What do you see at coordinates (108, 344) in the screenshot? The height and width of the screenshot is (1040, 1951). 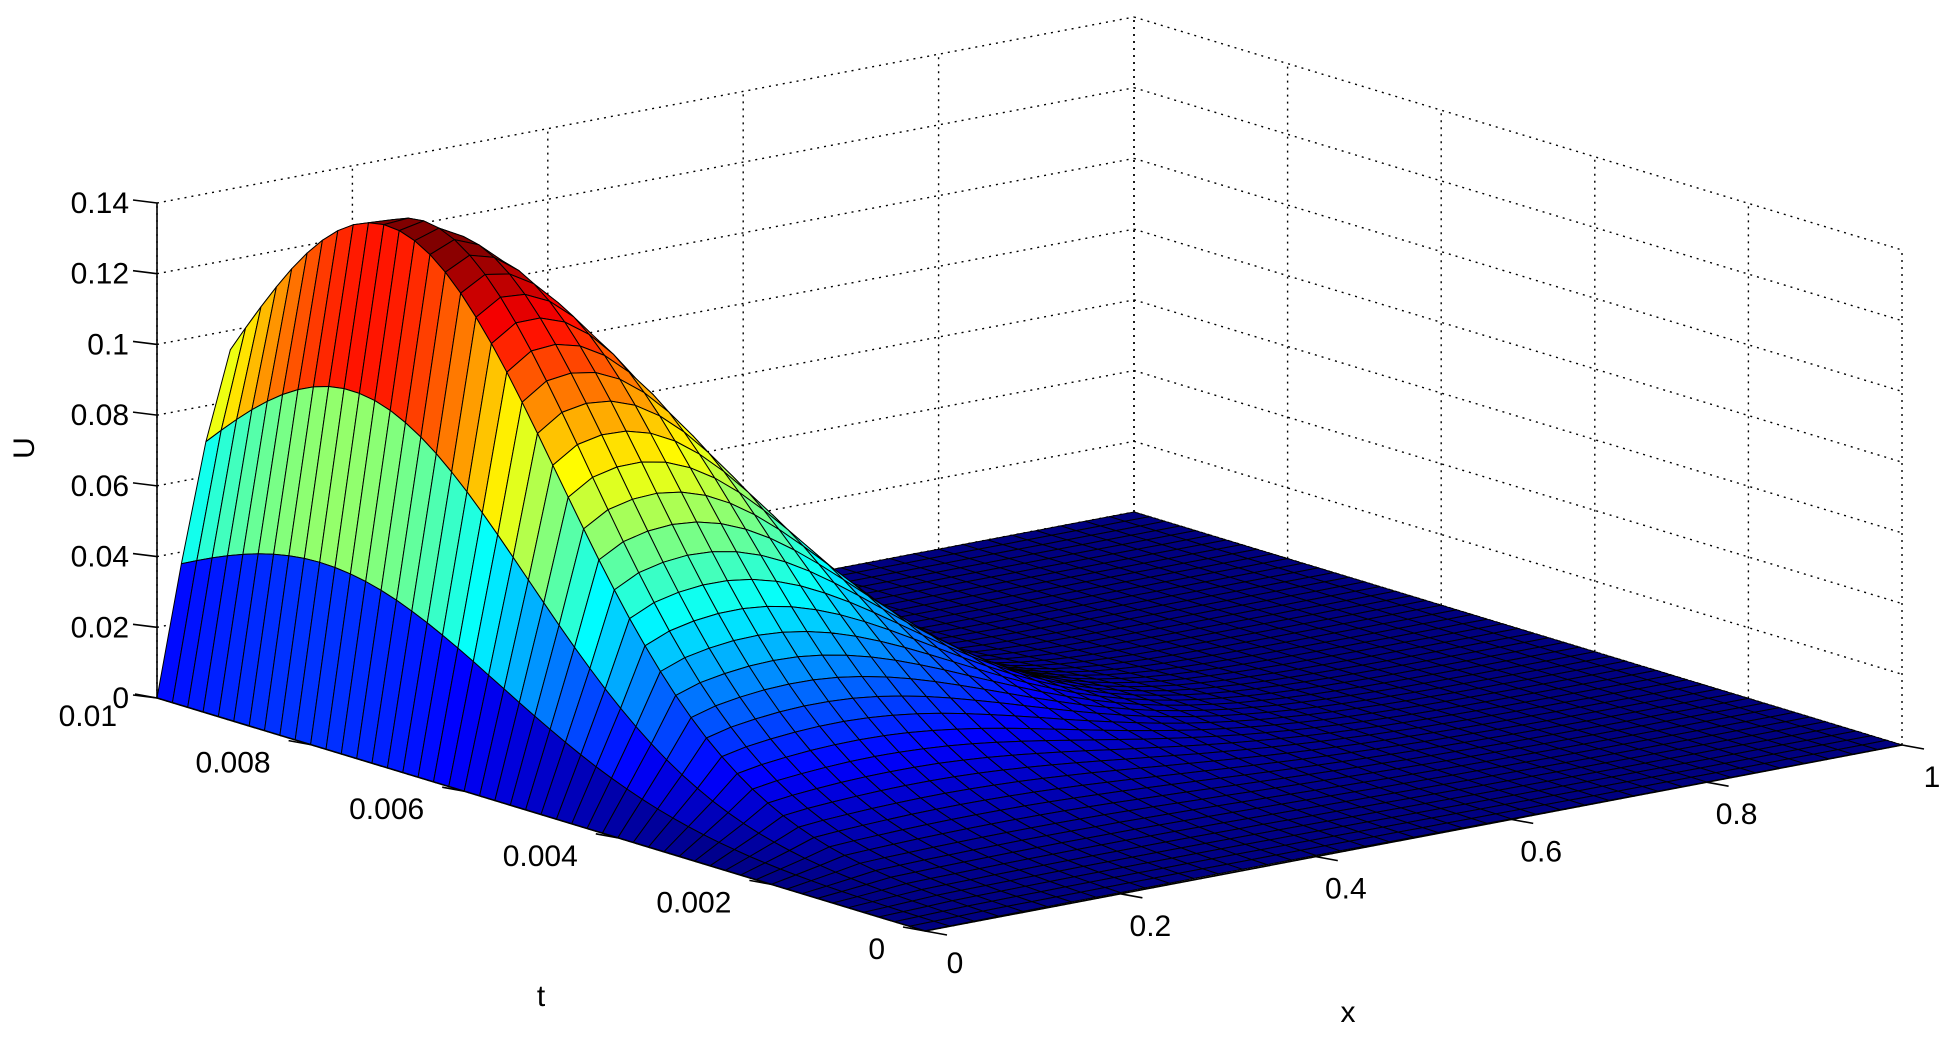 I see `z-tick-label: 0.1` at bounding box center [108, 344].